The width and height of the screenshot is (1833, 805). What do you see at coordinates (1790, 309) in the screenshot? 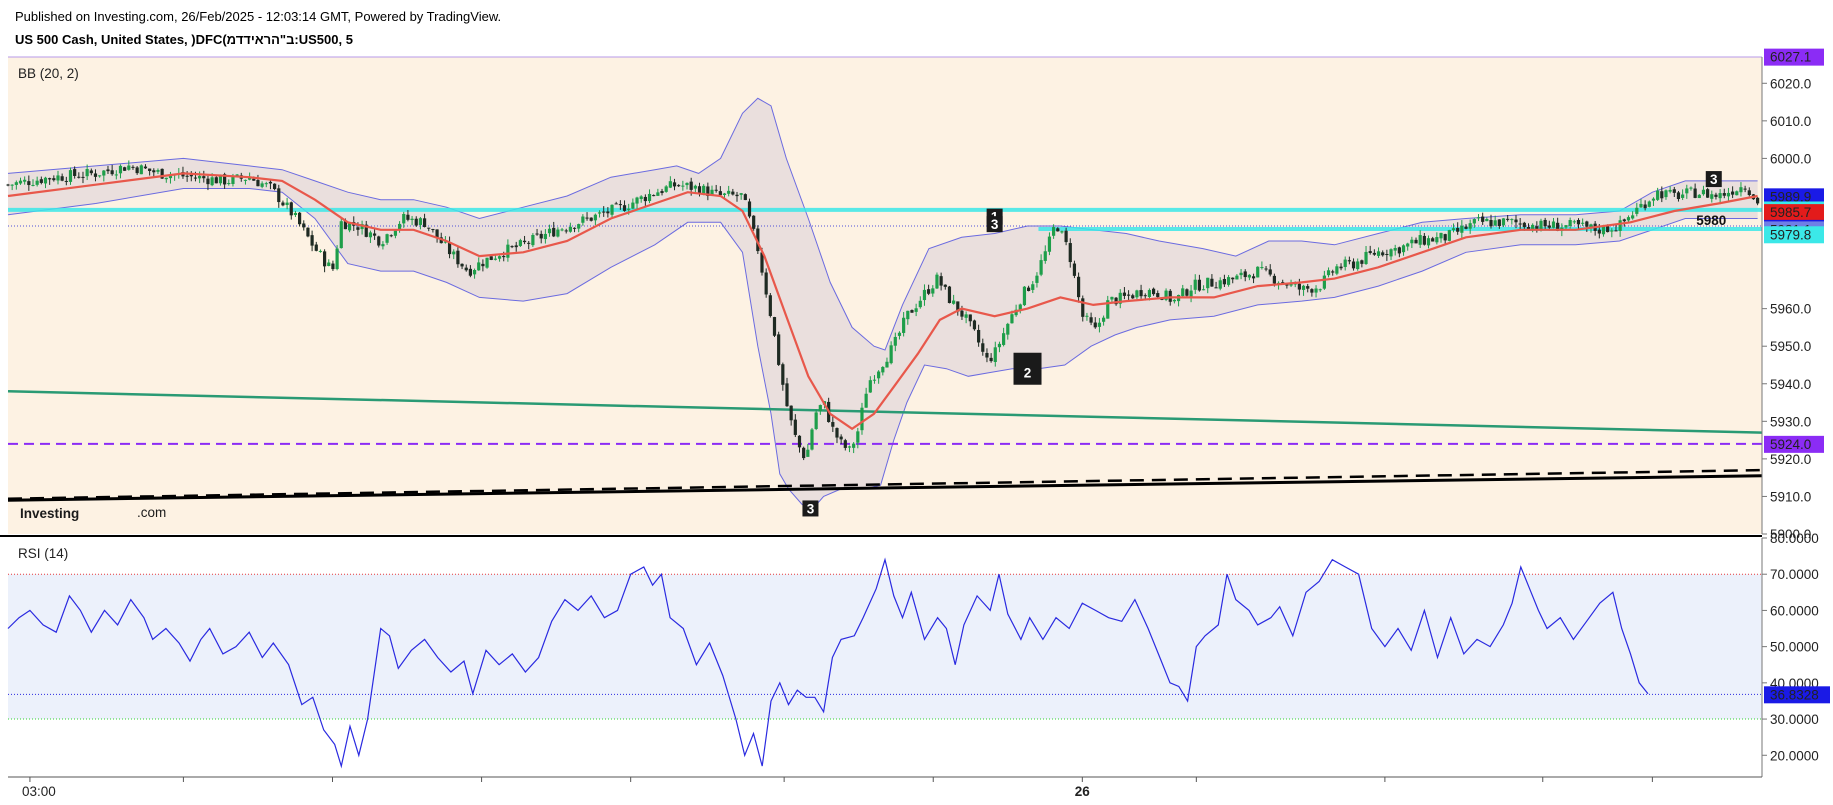
I see `price-tick-label: 5960.0` at bounding box center [1790, 309].